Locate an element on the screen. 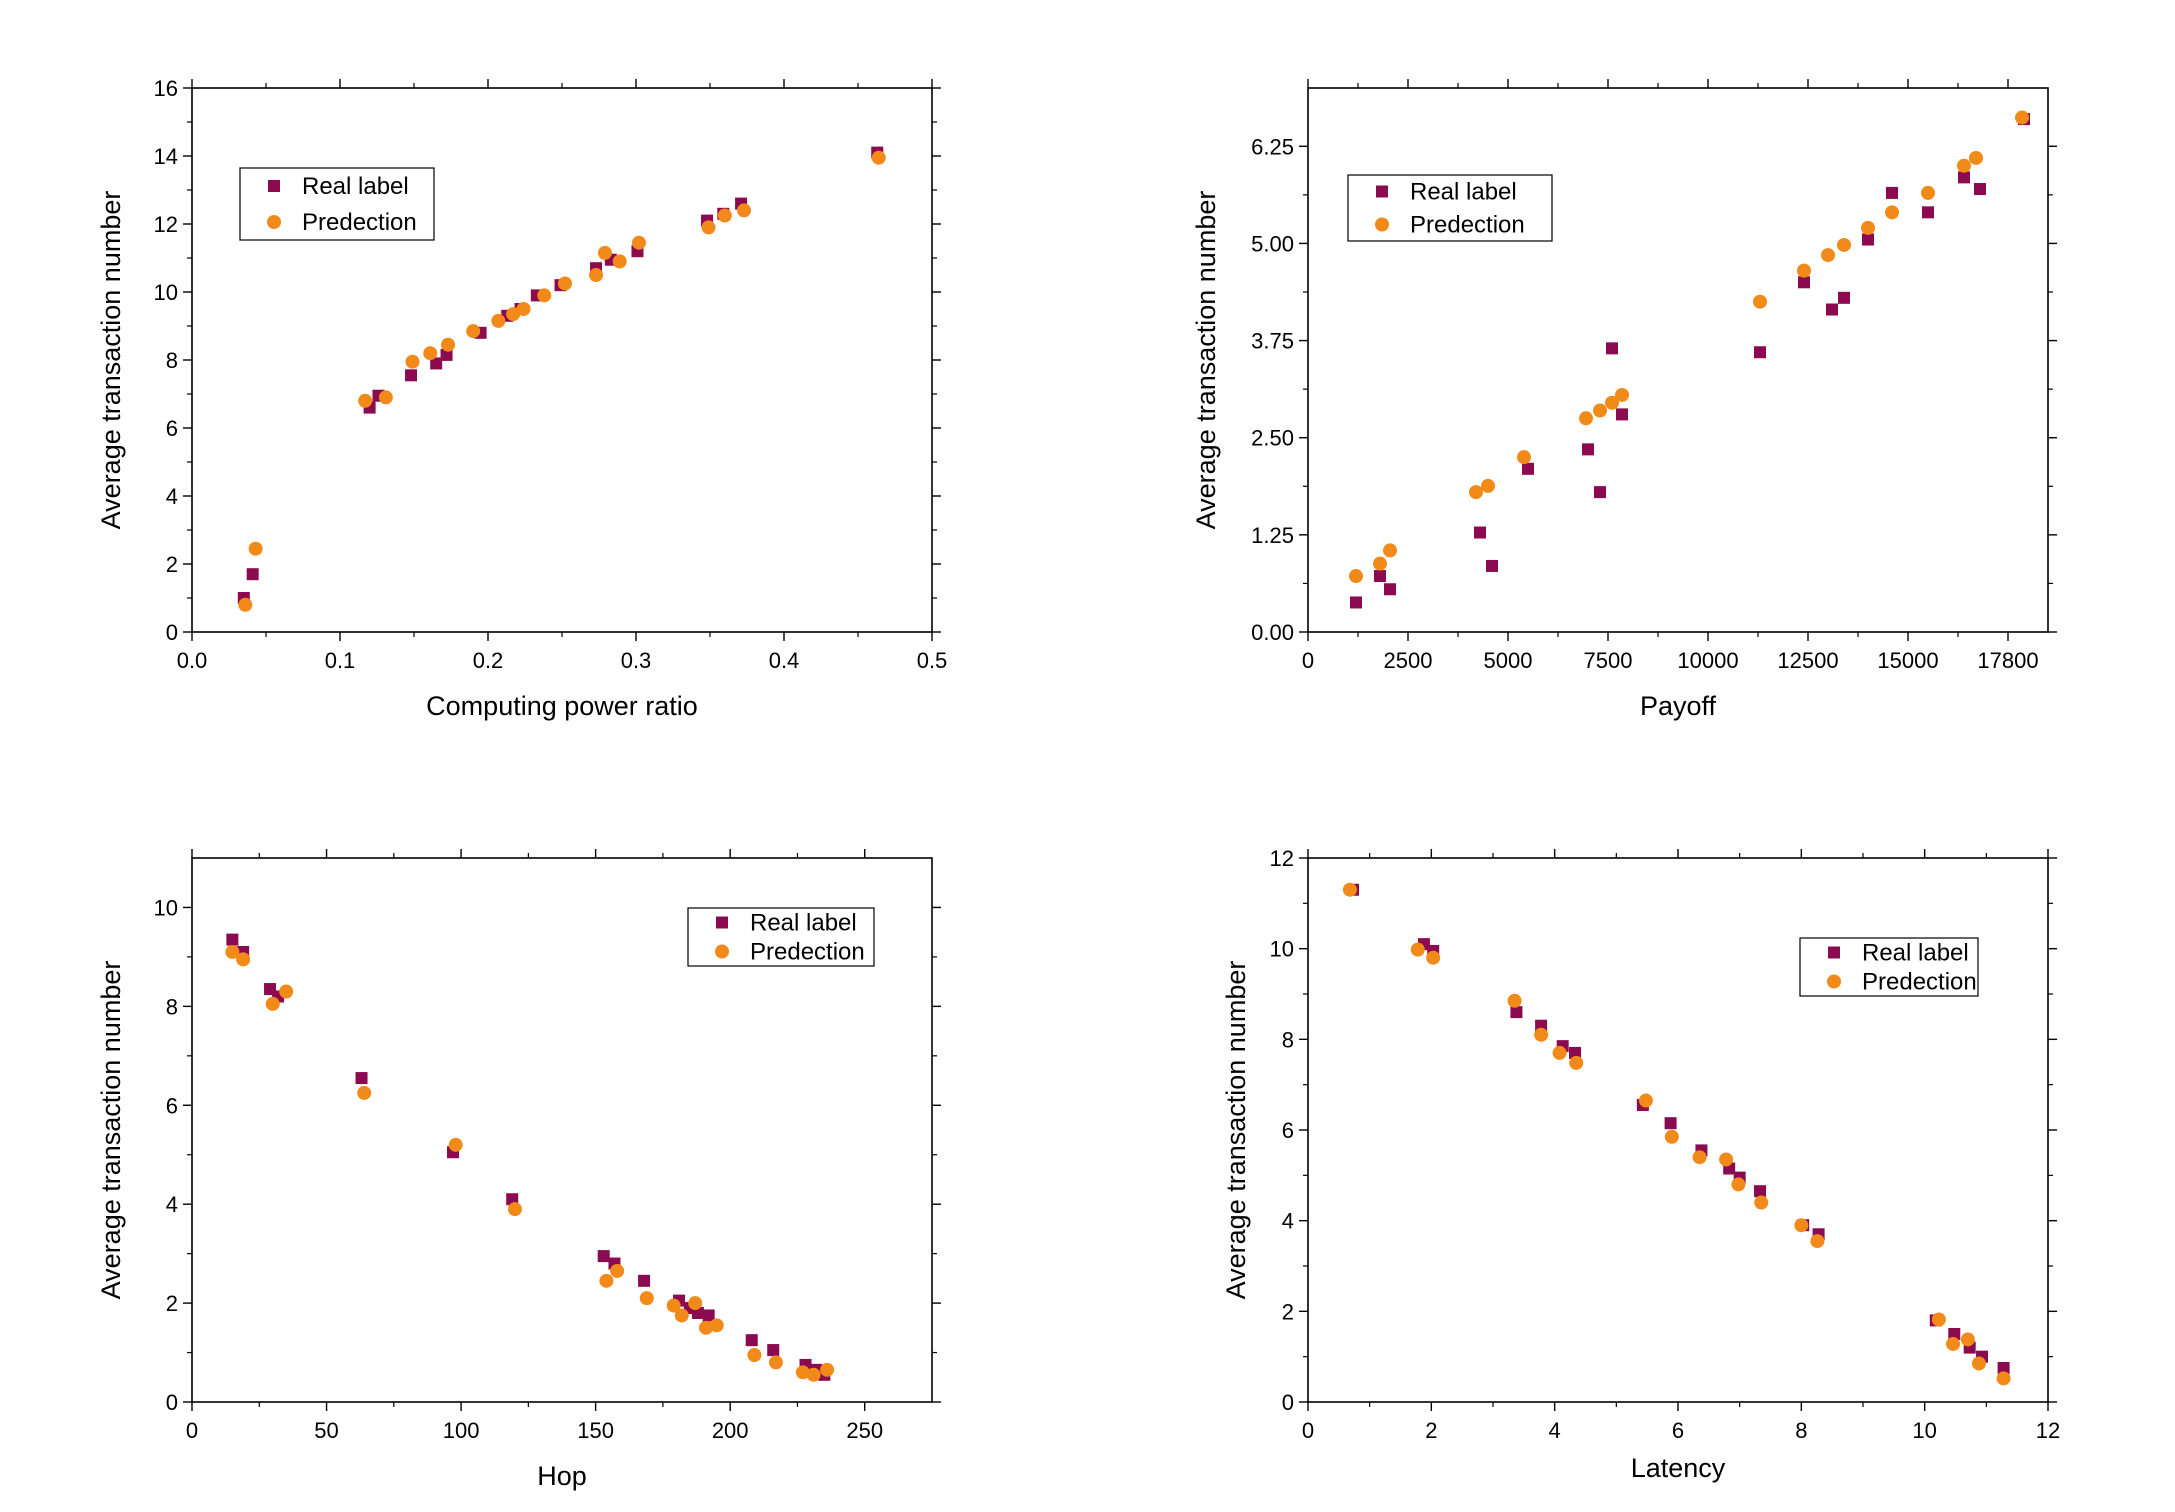 The image size is (2175, 1512). y-tick-label: 2 is located at coordinates (1288, 1311).